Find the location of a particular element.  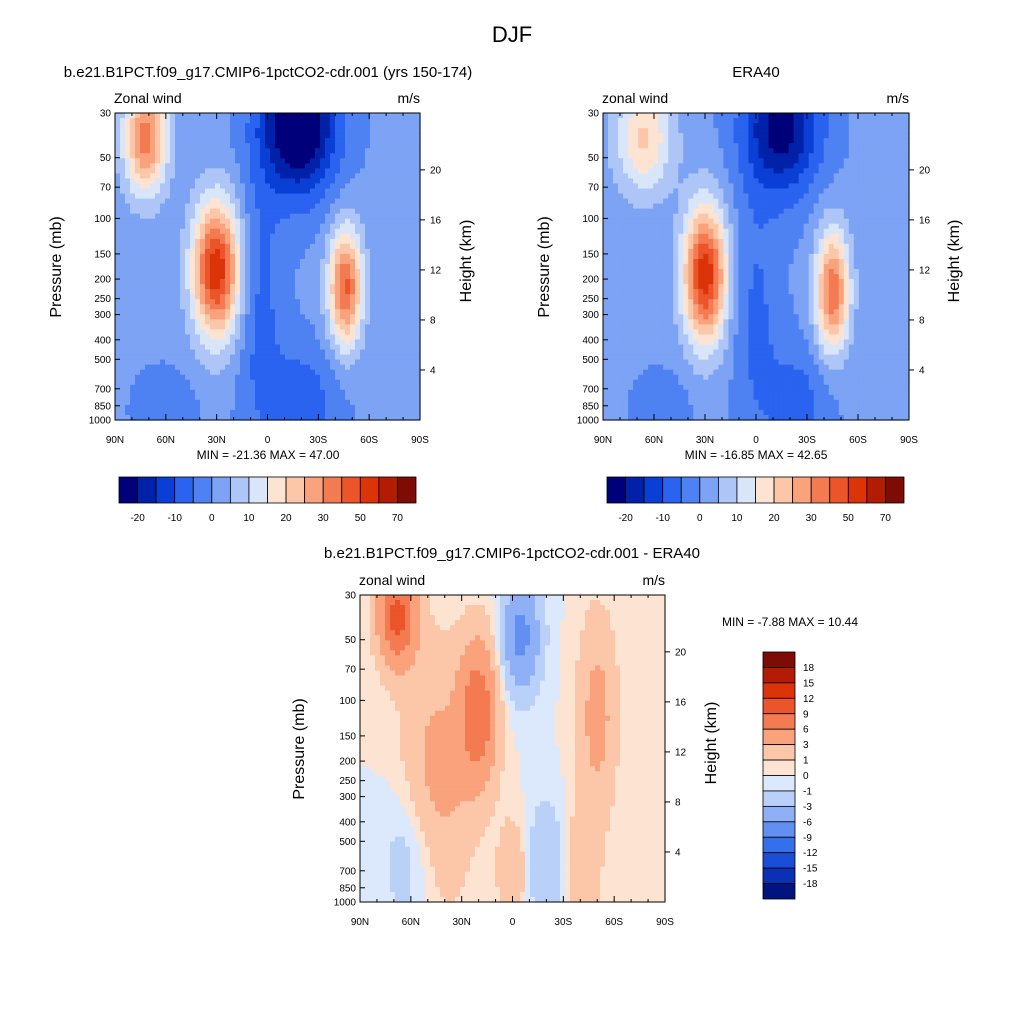

y-right-tick-label: 20 is located at coordinates (436, 170).